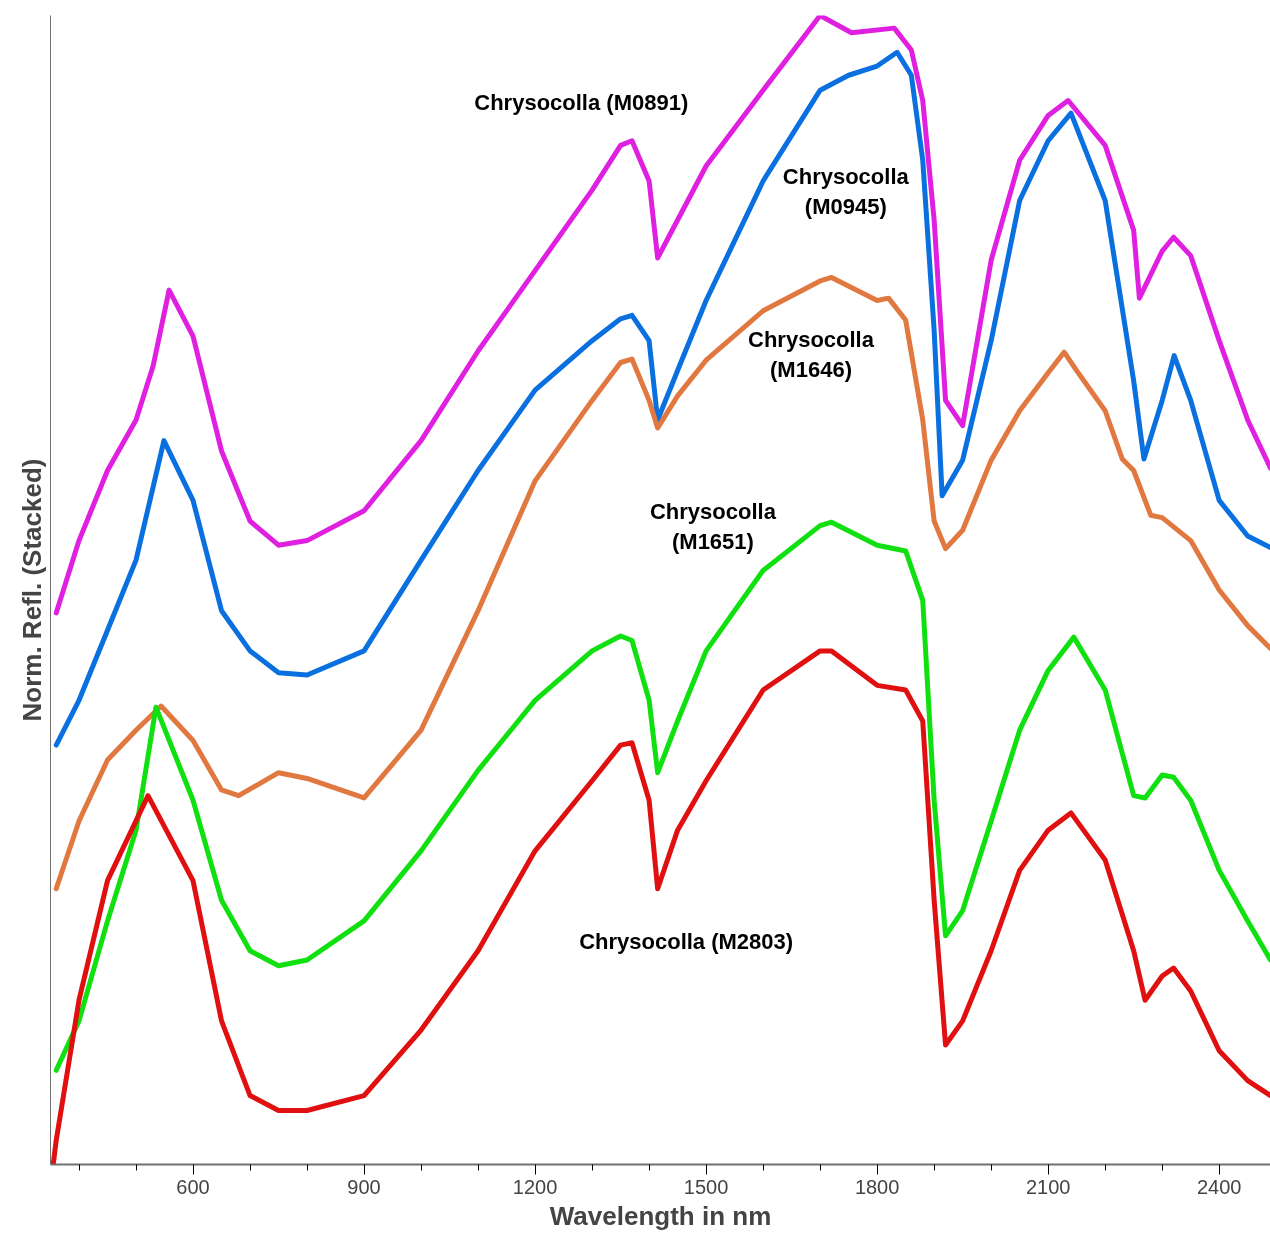 This screenshot has height=1241, width=1270. I want to click on x-tick-label: 2100, so click(1048, 1186).